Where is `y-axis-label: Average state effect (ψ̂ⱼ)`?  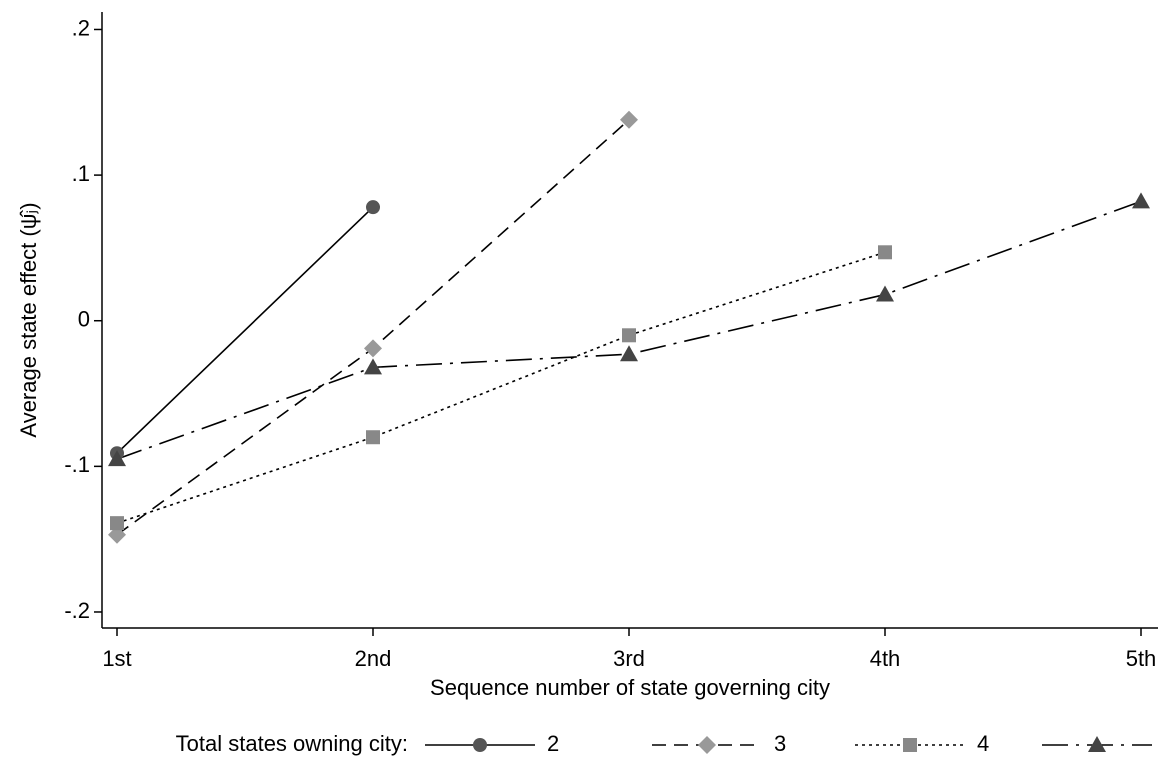
y-axis-label: Average state effect (ψ̂ⱼ) is located at coordinates (28, 319).